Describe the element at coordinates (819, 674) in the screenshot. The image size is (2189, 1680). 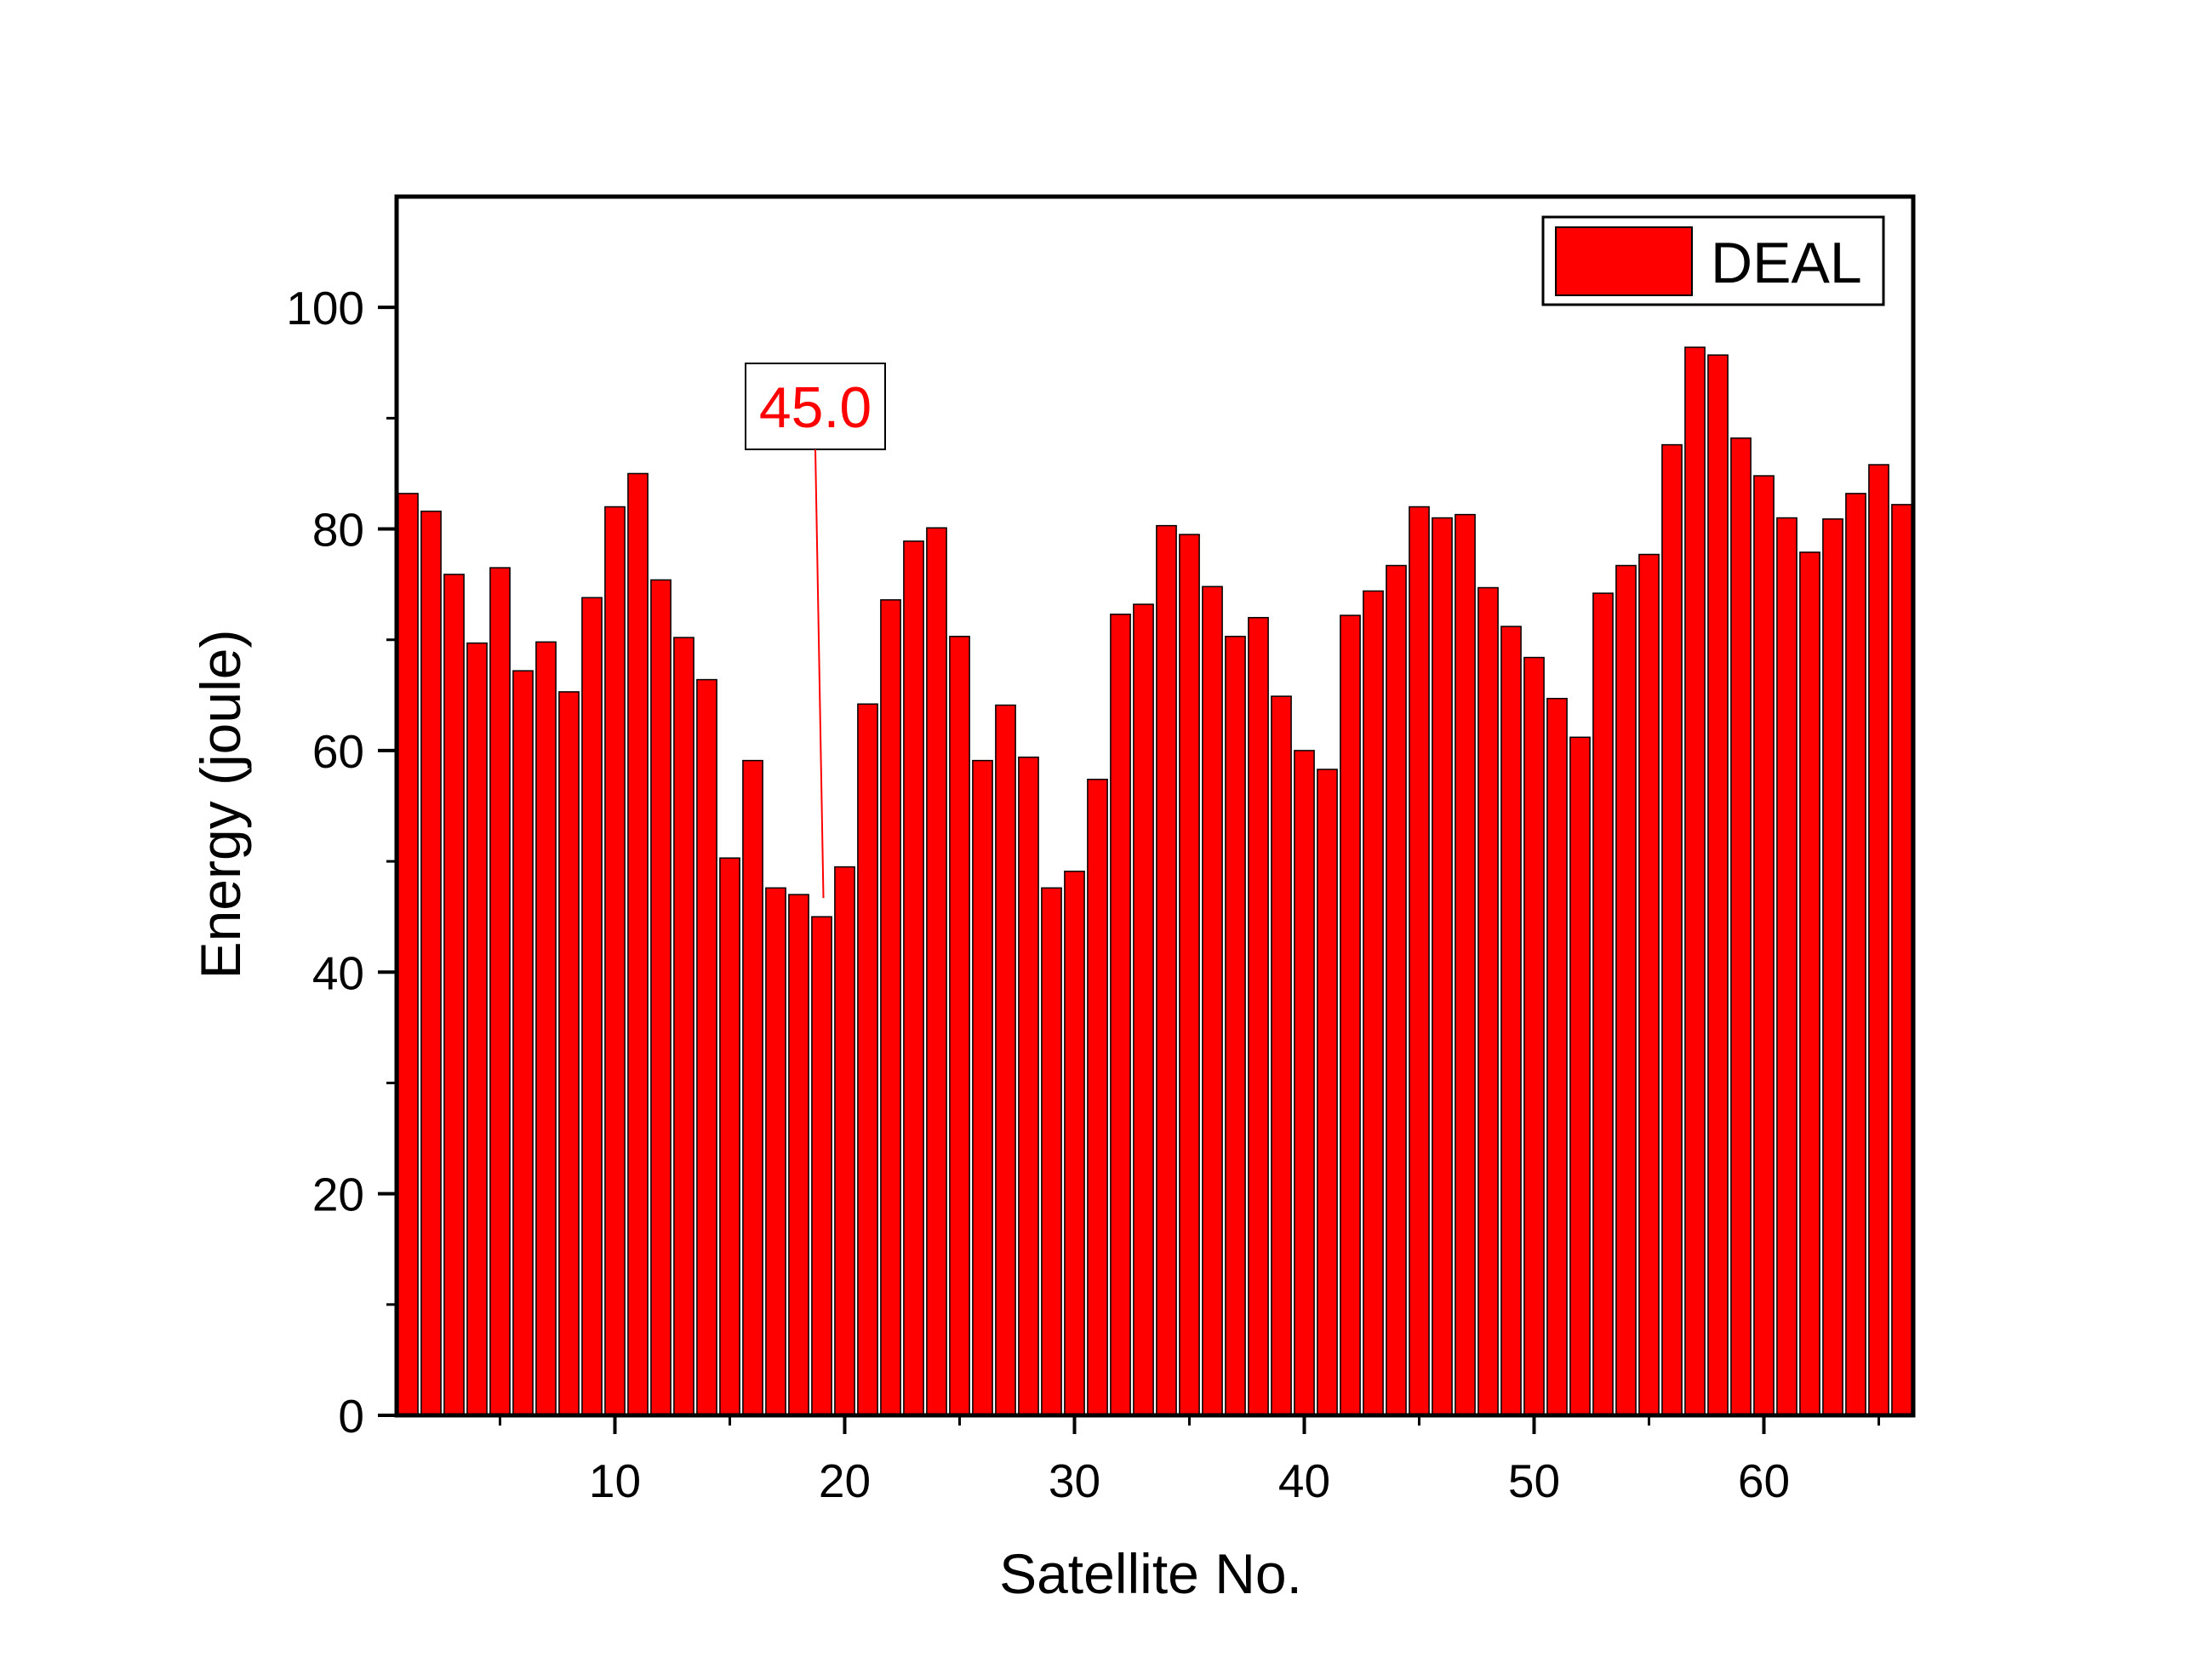
I see `annotation-leader-line` at that location.